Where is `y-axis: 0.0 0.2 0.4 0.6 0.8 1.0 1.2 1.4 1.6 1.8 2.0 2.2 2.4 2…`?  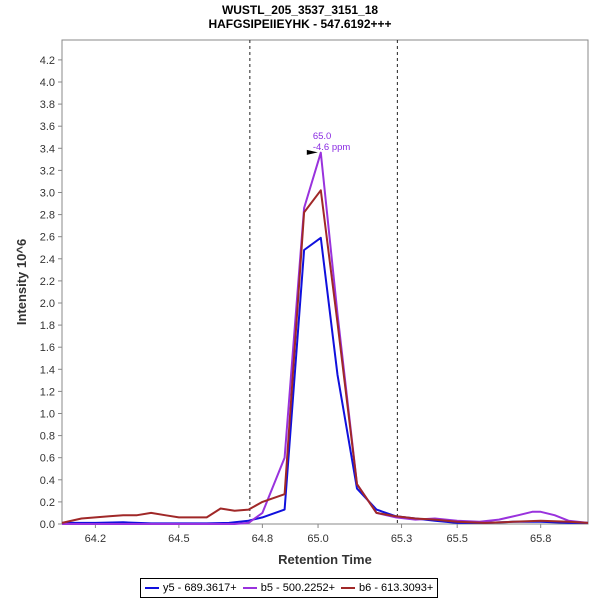 y-axis: 0.0 0.2 0.4 0.6 0.8 1.0 1.2 1.4 1.6 1.8 2.0 2.2 2.4 2… is located at coordinates (51, 293).